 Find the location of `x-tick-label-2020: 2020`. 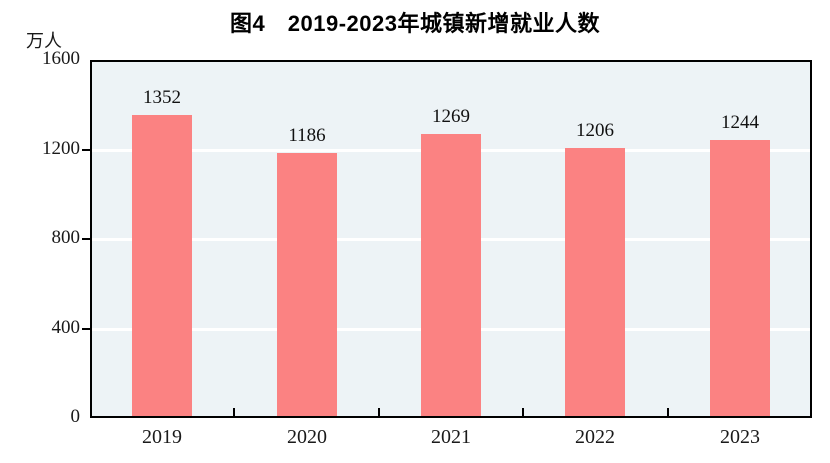

x-tick-label-2020: 2020 is located at coordinates (307, 437).